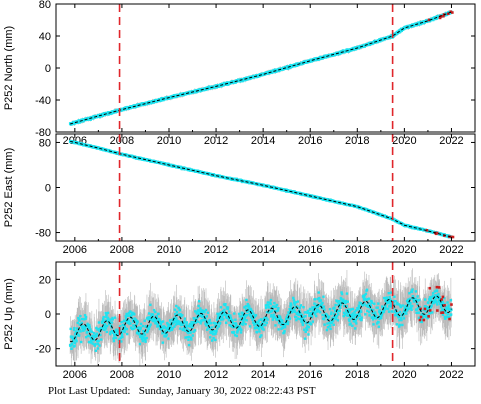 This screenshot has height=404, width=481. I want to click on north-x-tick-label: 2016, so click(310, 141).